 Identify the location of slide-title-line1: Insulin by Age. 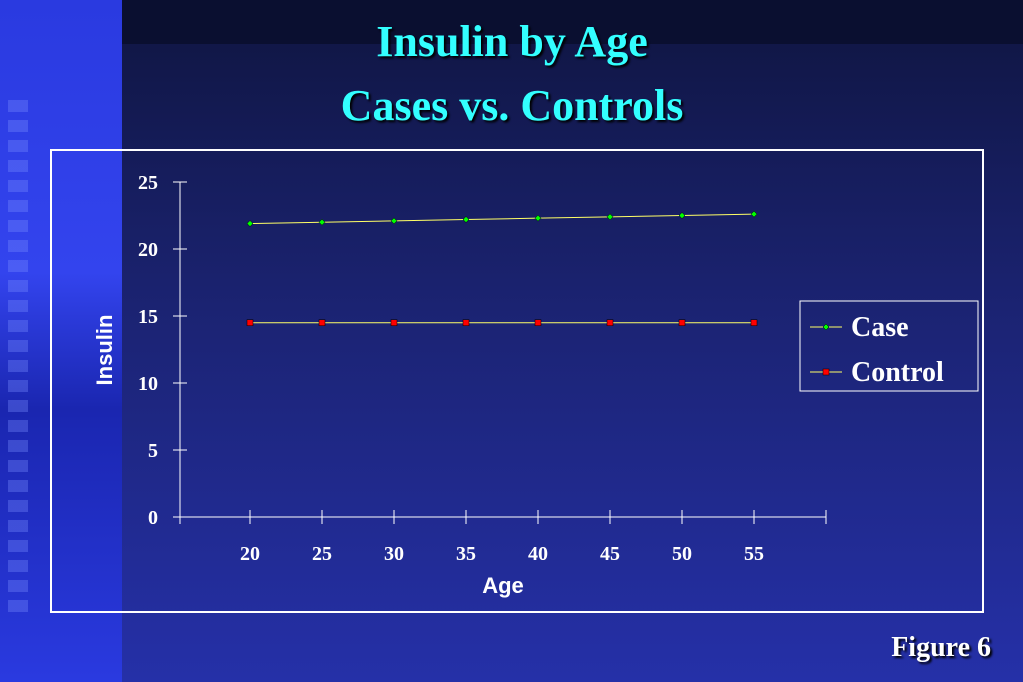
(512, 41).